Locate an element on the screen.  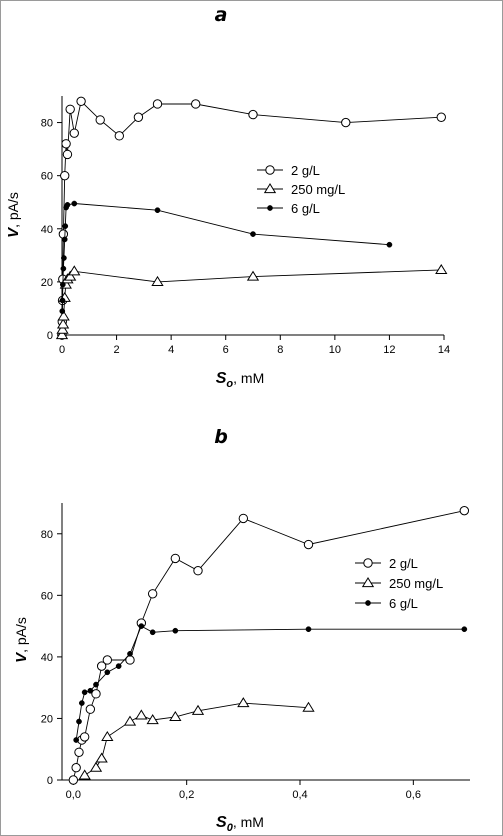
y-axis-unit: , pA/s is located at coordinates (21, 635).